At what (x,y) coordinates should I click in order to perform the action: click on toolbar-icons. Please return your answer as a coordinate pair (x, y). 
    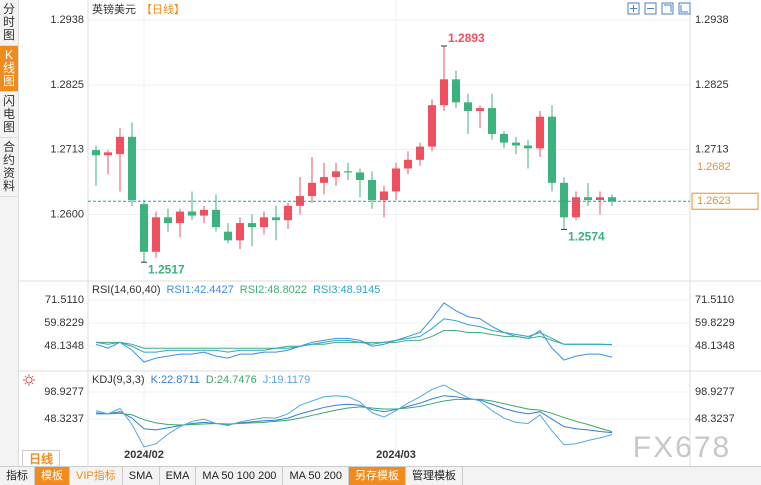
    Looking at the image, I should click on (659, 8).